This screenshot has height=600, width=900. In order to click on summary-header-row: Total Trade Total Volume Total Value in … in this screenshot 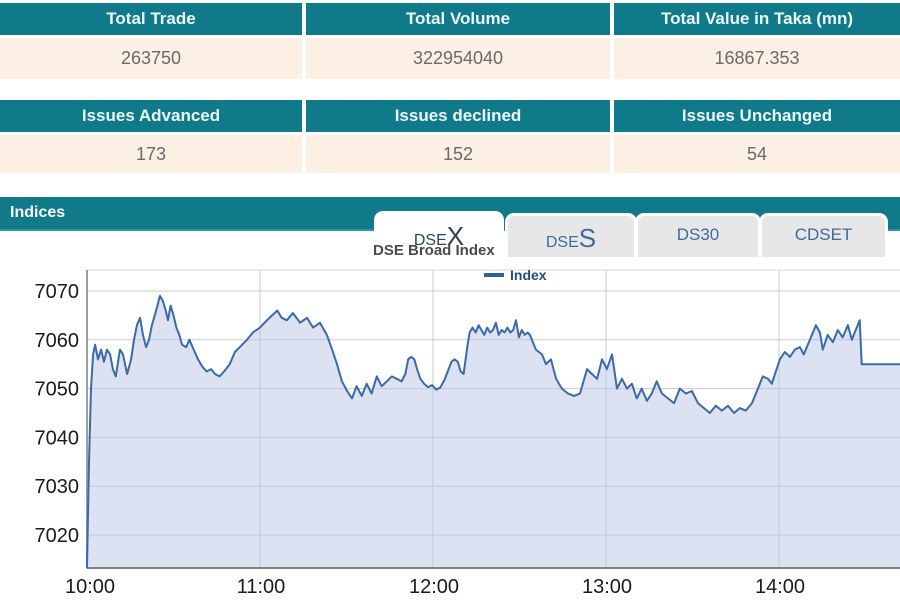, I will do `click(450, 19)`.